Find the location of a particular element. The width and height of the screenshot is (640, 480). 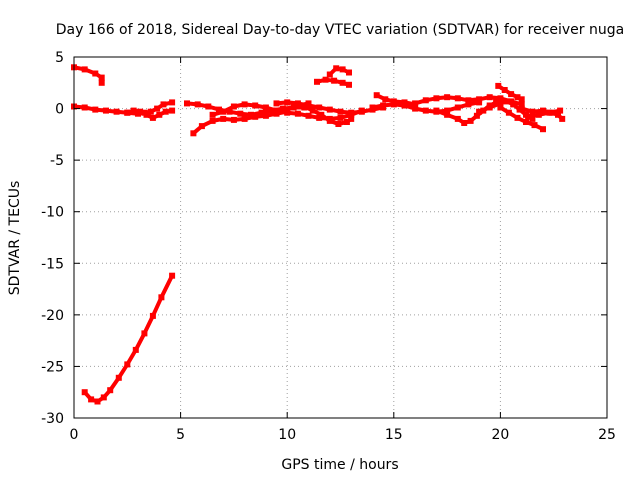

y-axis-label: SDTVAR / TECUs is located at coordinates (15, 238).